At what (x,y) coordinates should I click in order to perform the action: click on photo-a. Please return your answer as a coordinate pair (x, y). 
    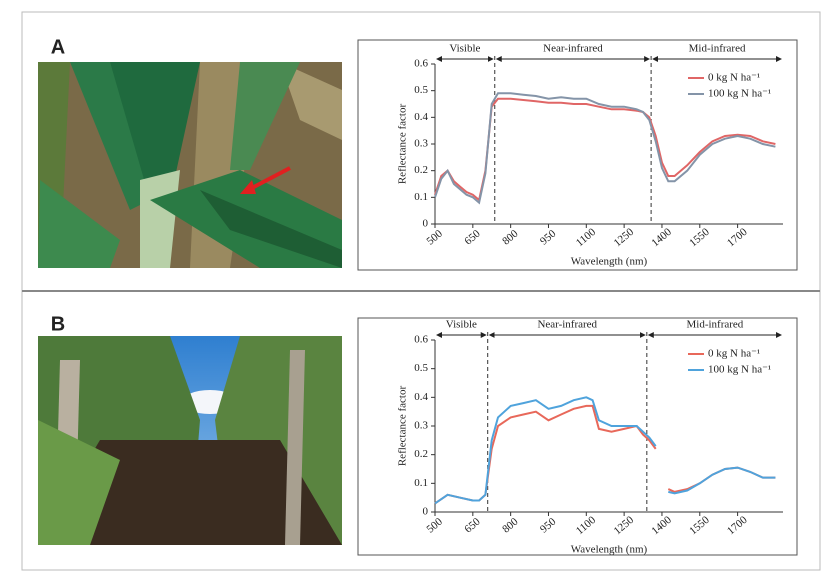
    Looking at the image, I should click on (190, 165).